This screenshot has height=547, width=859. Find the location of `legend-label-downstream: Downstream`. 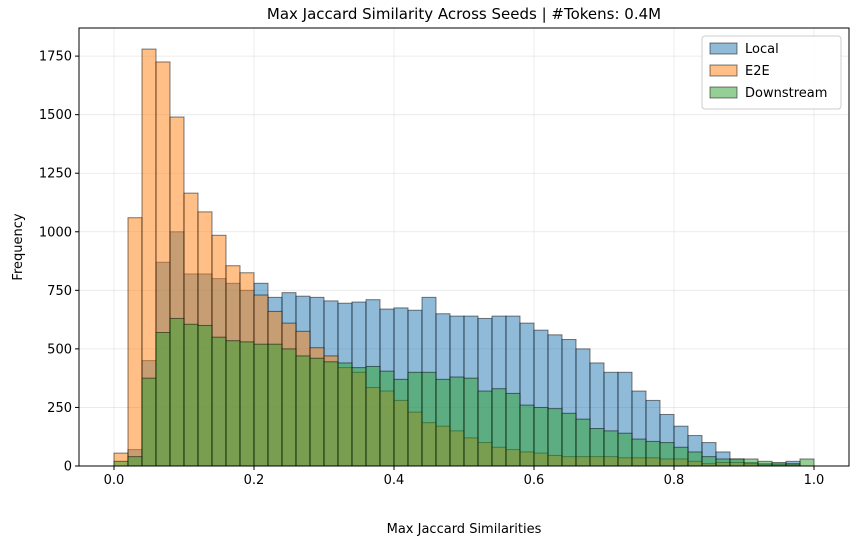

legend-label-downstream: Downstream is located at coordinates (786, 93).